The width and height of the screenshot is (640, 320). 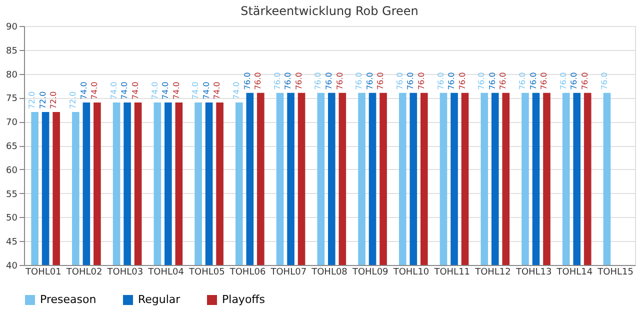 I want to click on x-tick-label: TOHL07, so click(x=288, y=273).